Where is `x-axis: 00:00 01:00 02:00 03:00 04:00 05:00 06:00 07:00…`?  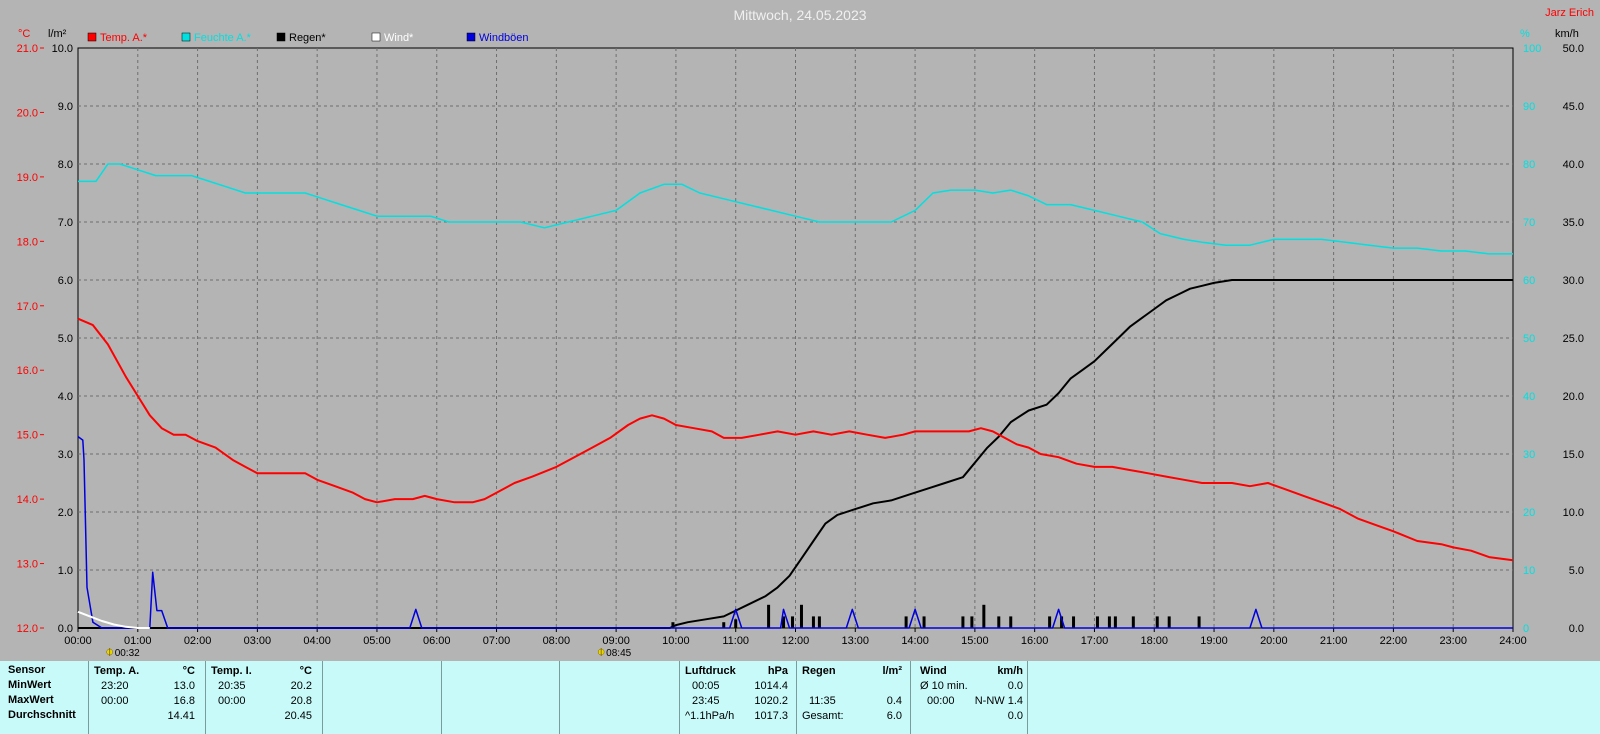 x-axis: 00:00 01:00 02:00 03:00 04:00 05:00 06:00 07:00… is located at coordinates (795, 637).